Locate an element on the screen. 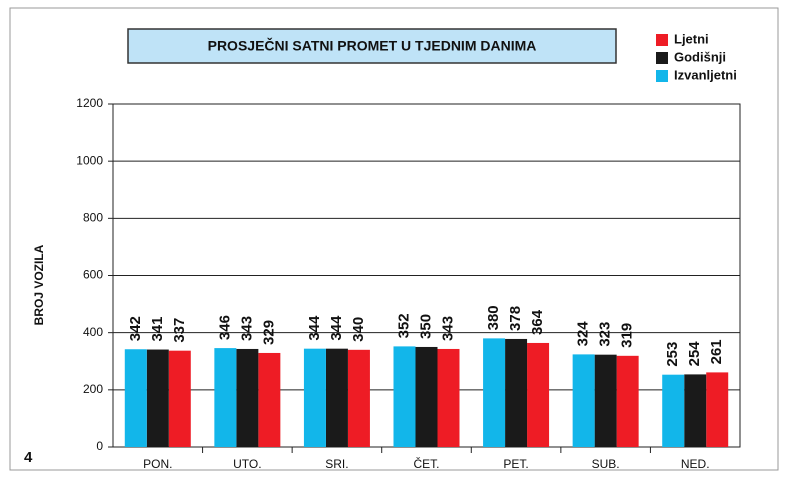  value-label: 342 is located at coordinates (135, 328).